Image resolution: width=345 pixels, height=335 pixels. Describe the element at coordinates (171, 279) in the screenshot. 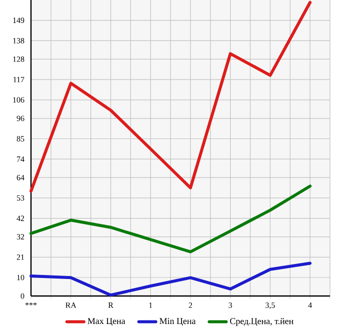

I see `line-series` at that location.